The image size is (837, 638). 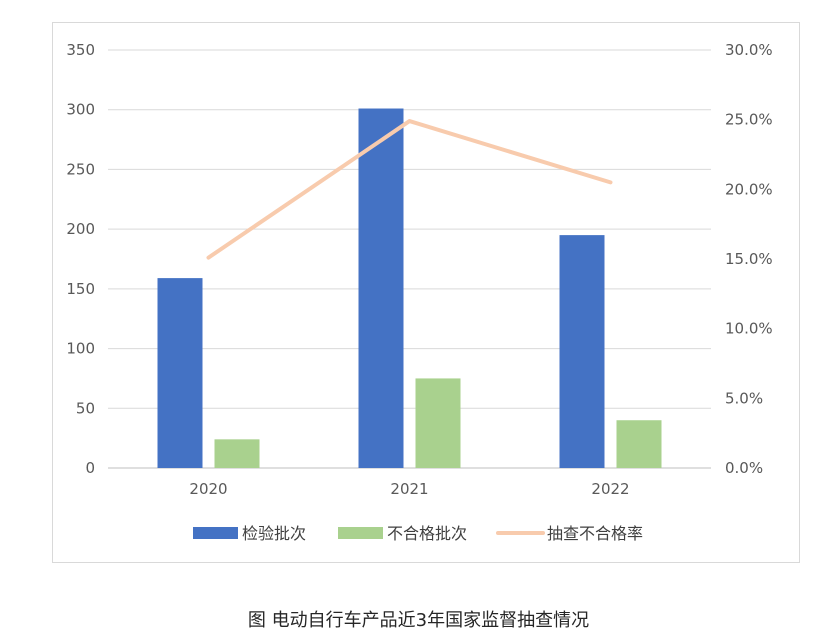 I want to click on left-tick-label: 150, so click(x=80, y=289).